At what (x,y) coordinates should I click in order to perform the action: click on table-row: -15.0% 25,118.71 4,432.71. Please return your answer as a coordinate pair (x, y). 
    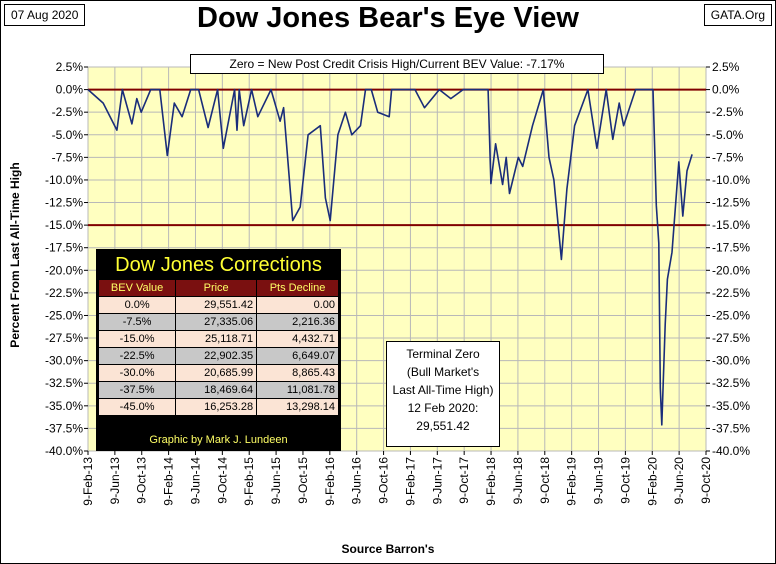
    Looking at the image, I should click on (218, 339).